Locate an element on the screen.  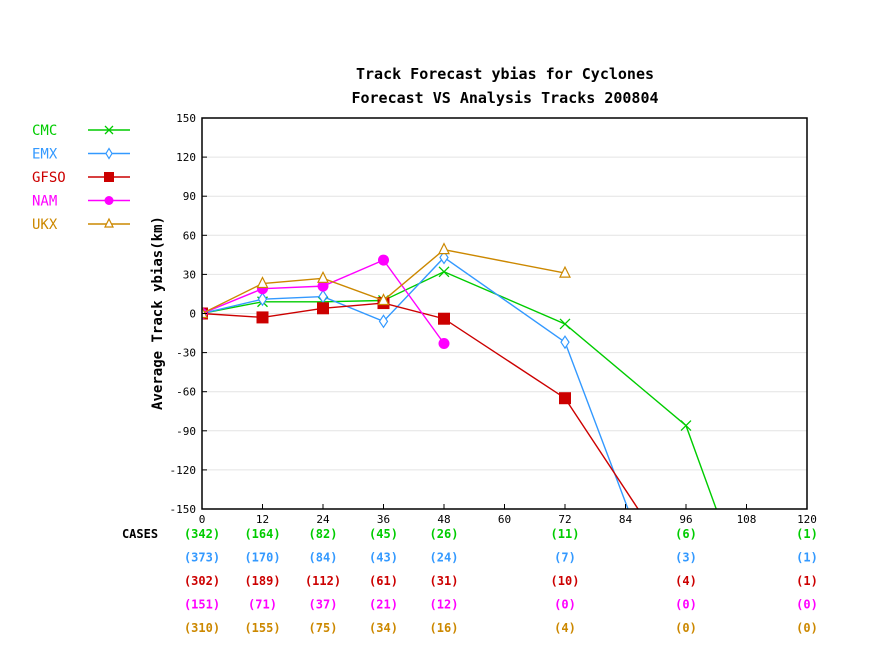
cases-value-cmc: (45) is located at coordinates (383, 534).